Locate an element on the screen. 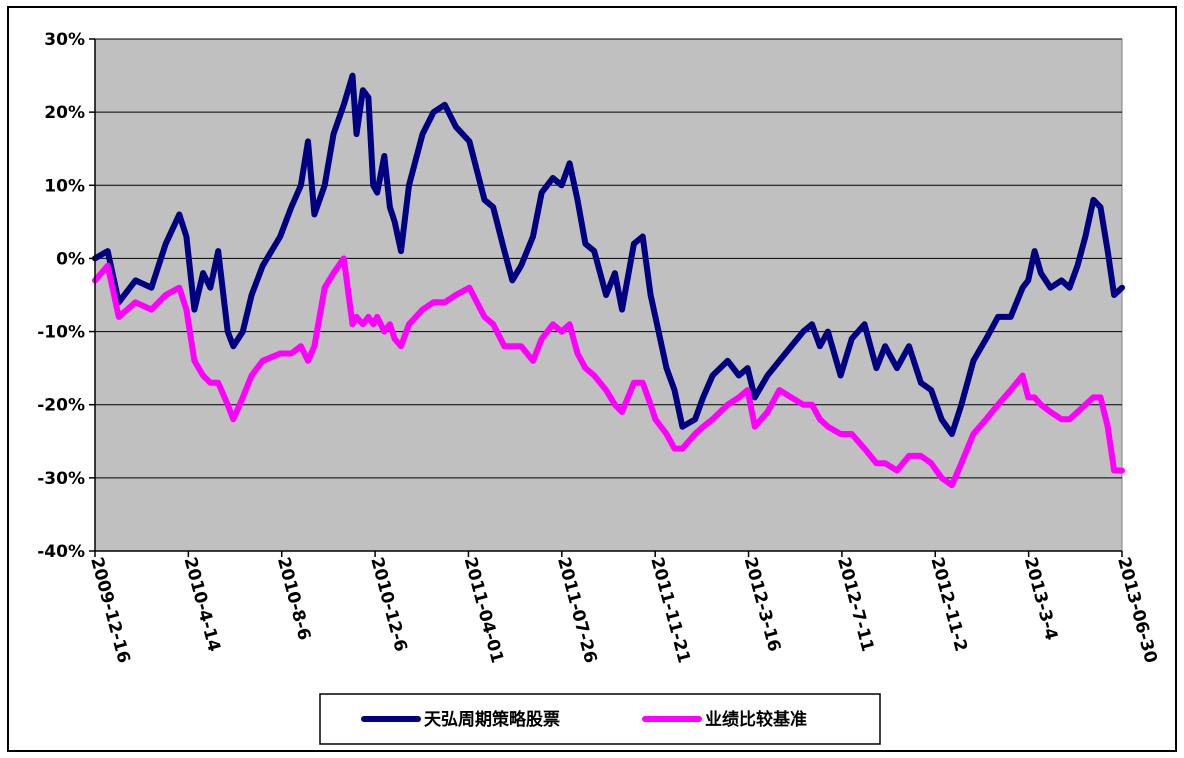 The image size is (1184, 758). y-tick-label: 0% is located at coordinates (70, 259).